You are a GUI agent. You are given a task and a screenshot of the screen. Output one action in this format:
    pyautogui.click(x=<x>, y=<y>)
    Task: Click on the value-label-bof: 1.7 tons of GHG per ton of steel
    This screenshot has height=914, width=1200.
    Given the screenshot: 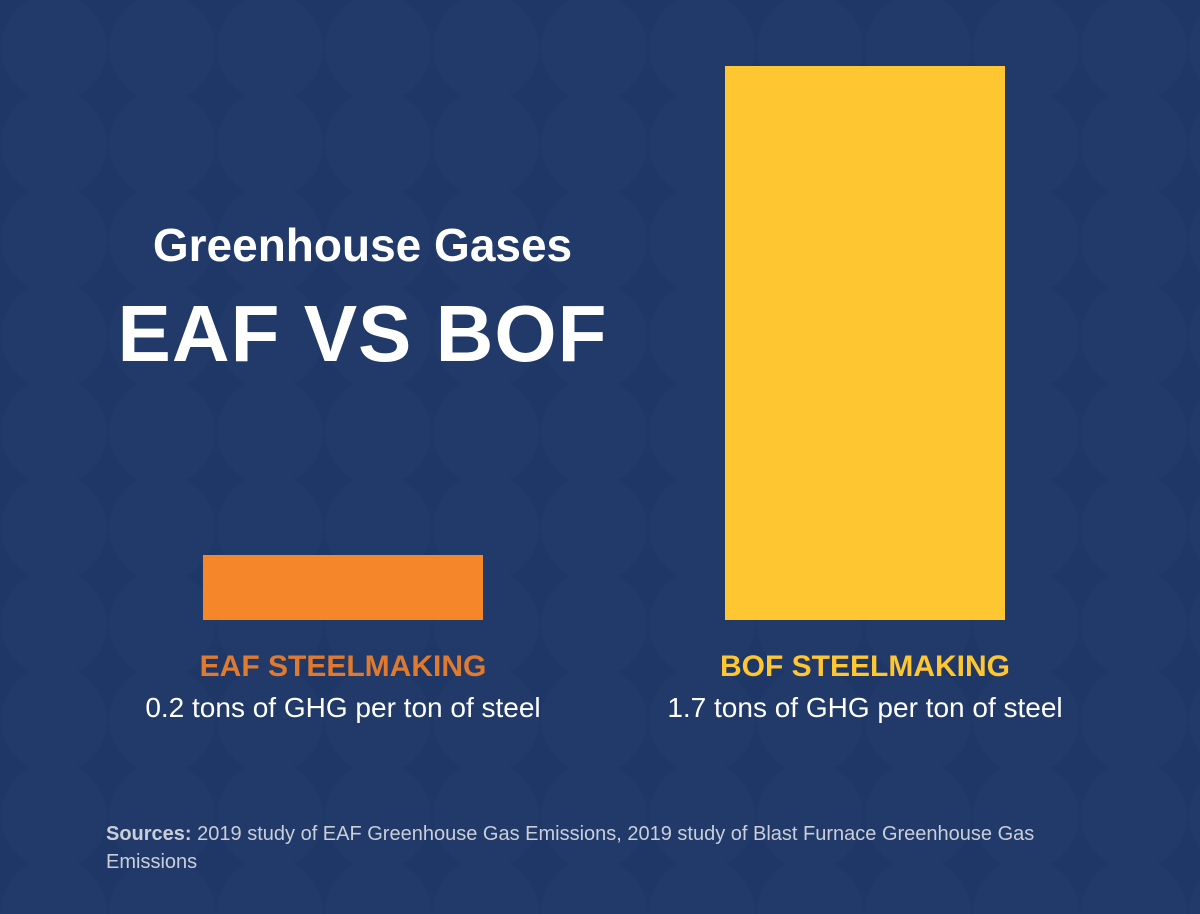 What is the action you would take?
    pyautogui.click(x=865, y=707)
    